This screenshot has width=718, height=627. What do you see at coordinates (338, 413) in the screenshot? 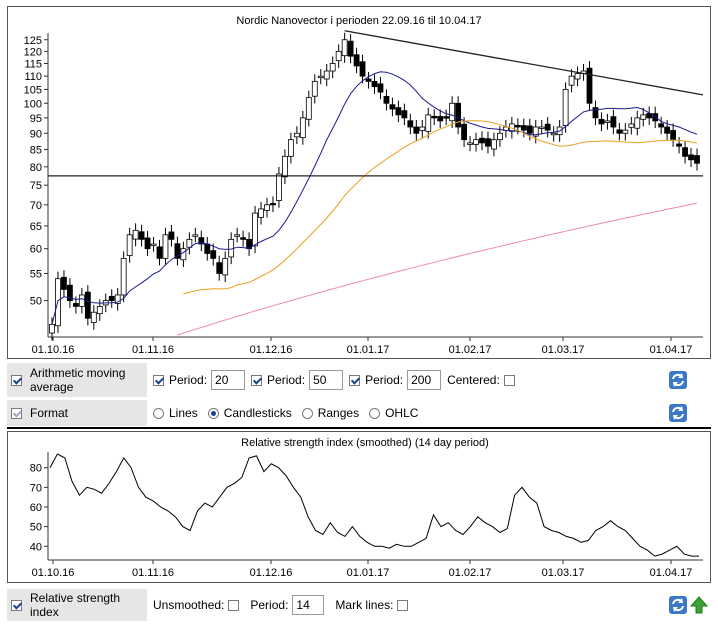
I see `format-ranges-label: Ranges` at bounding box center [338, 413].